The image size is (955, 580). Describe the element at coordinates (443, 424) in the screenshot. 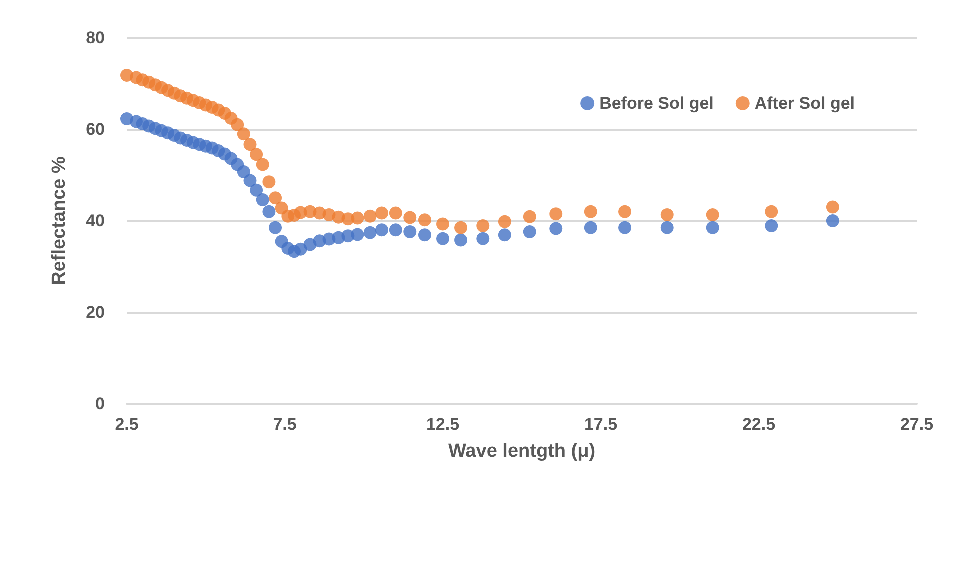

I see `x-tick-label: 12.5` at that location.